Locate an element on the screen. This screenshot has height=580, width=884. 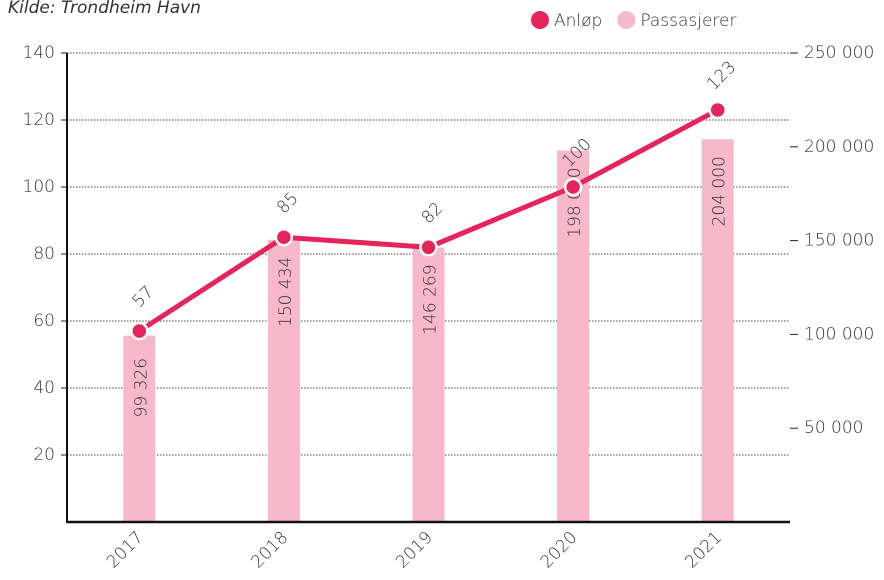
bar-value-label: 99 326 is located at coordinates (141, 387).